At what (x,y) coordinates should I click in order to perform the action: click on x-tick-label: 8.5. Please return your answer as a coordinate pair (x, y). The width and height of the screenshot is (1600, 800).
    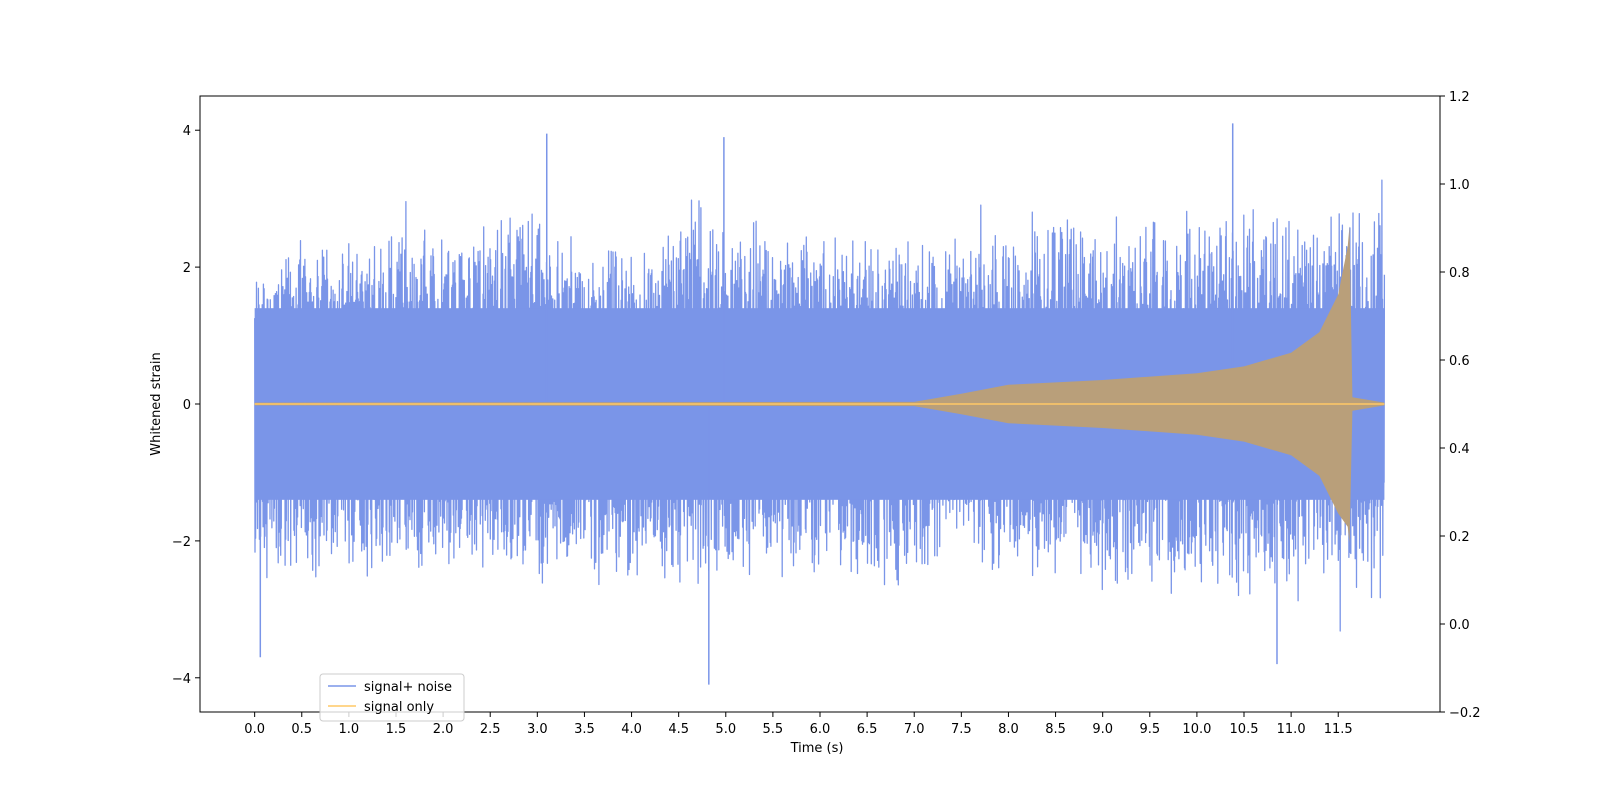
    Looking at the image, I should click on (1055, 729).